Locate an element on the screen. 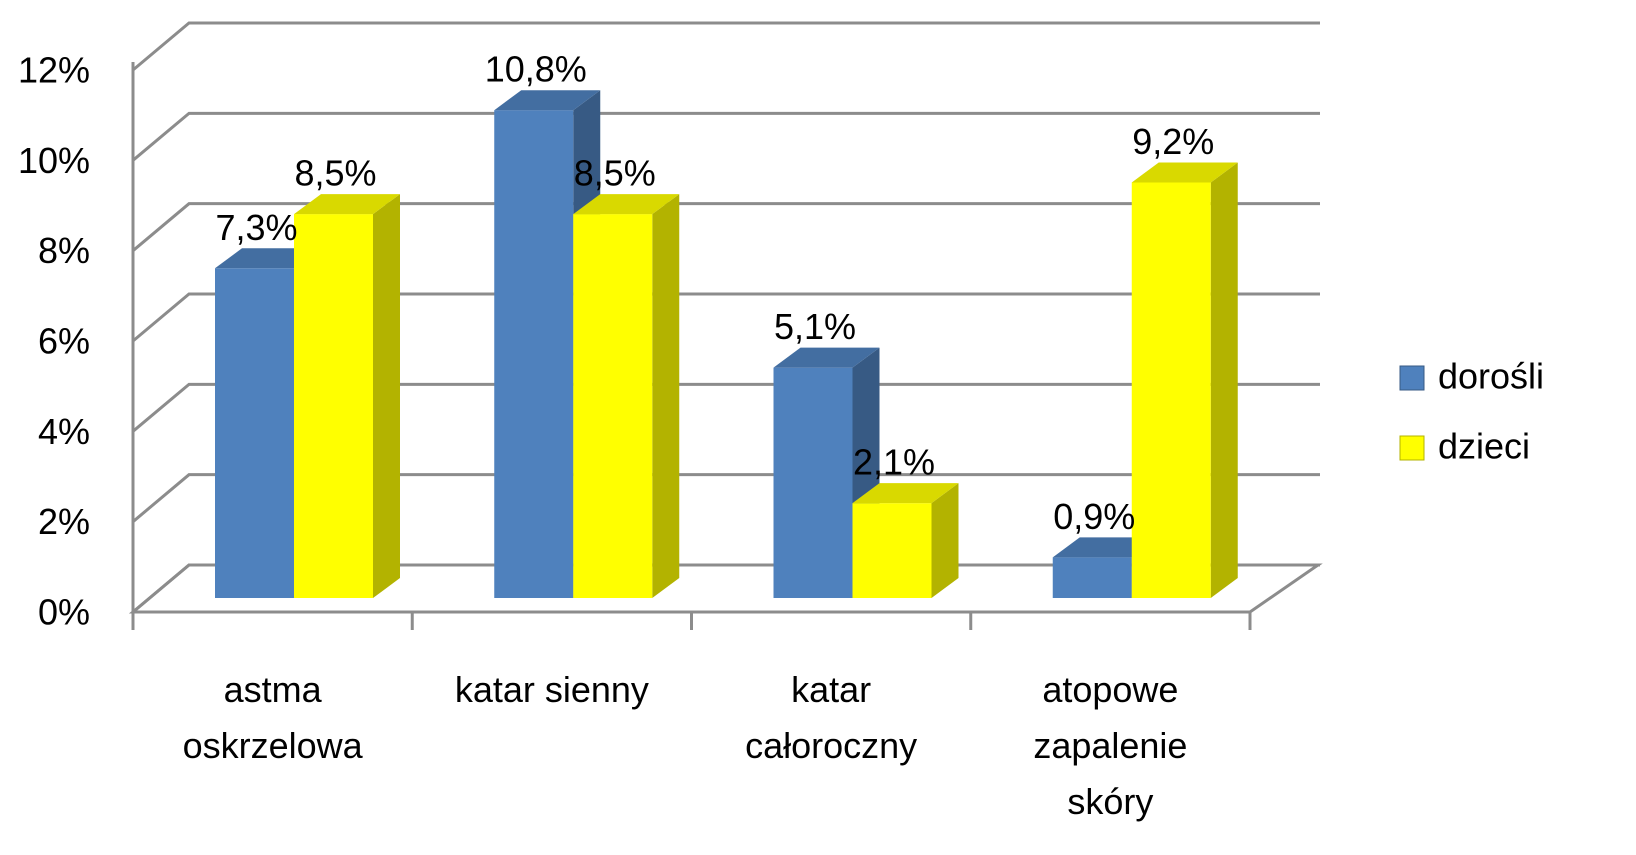 This screenshot has height=855, width=1636. legend-label: dorośli is located at coordinates (1491, 376).